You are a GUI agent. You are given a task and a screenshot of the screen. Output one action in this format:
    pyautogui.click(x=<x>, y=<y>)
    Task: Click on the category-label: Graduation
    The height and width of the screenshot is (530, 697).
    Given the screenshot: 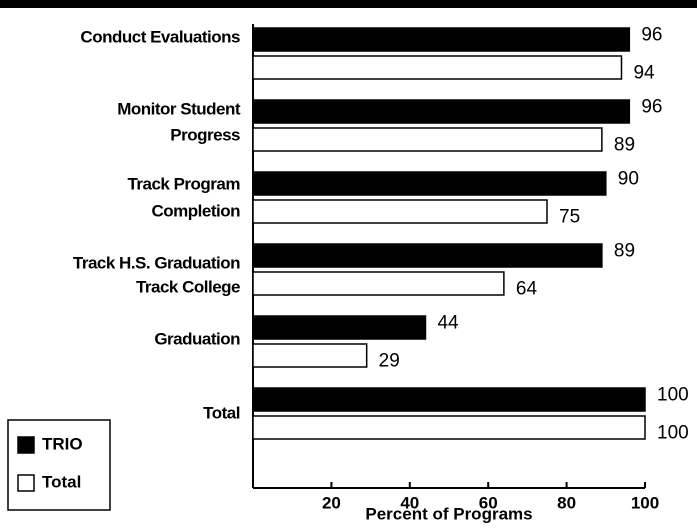 What is the action you would take?
    pyautogui.click(x=197, y=338)
    